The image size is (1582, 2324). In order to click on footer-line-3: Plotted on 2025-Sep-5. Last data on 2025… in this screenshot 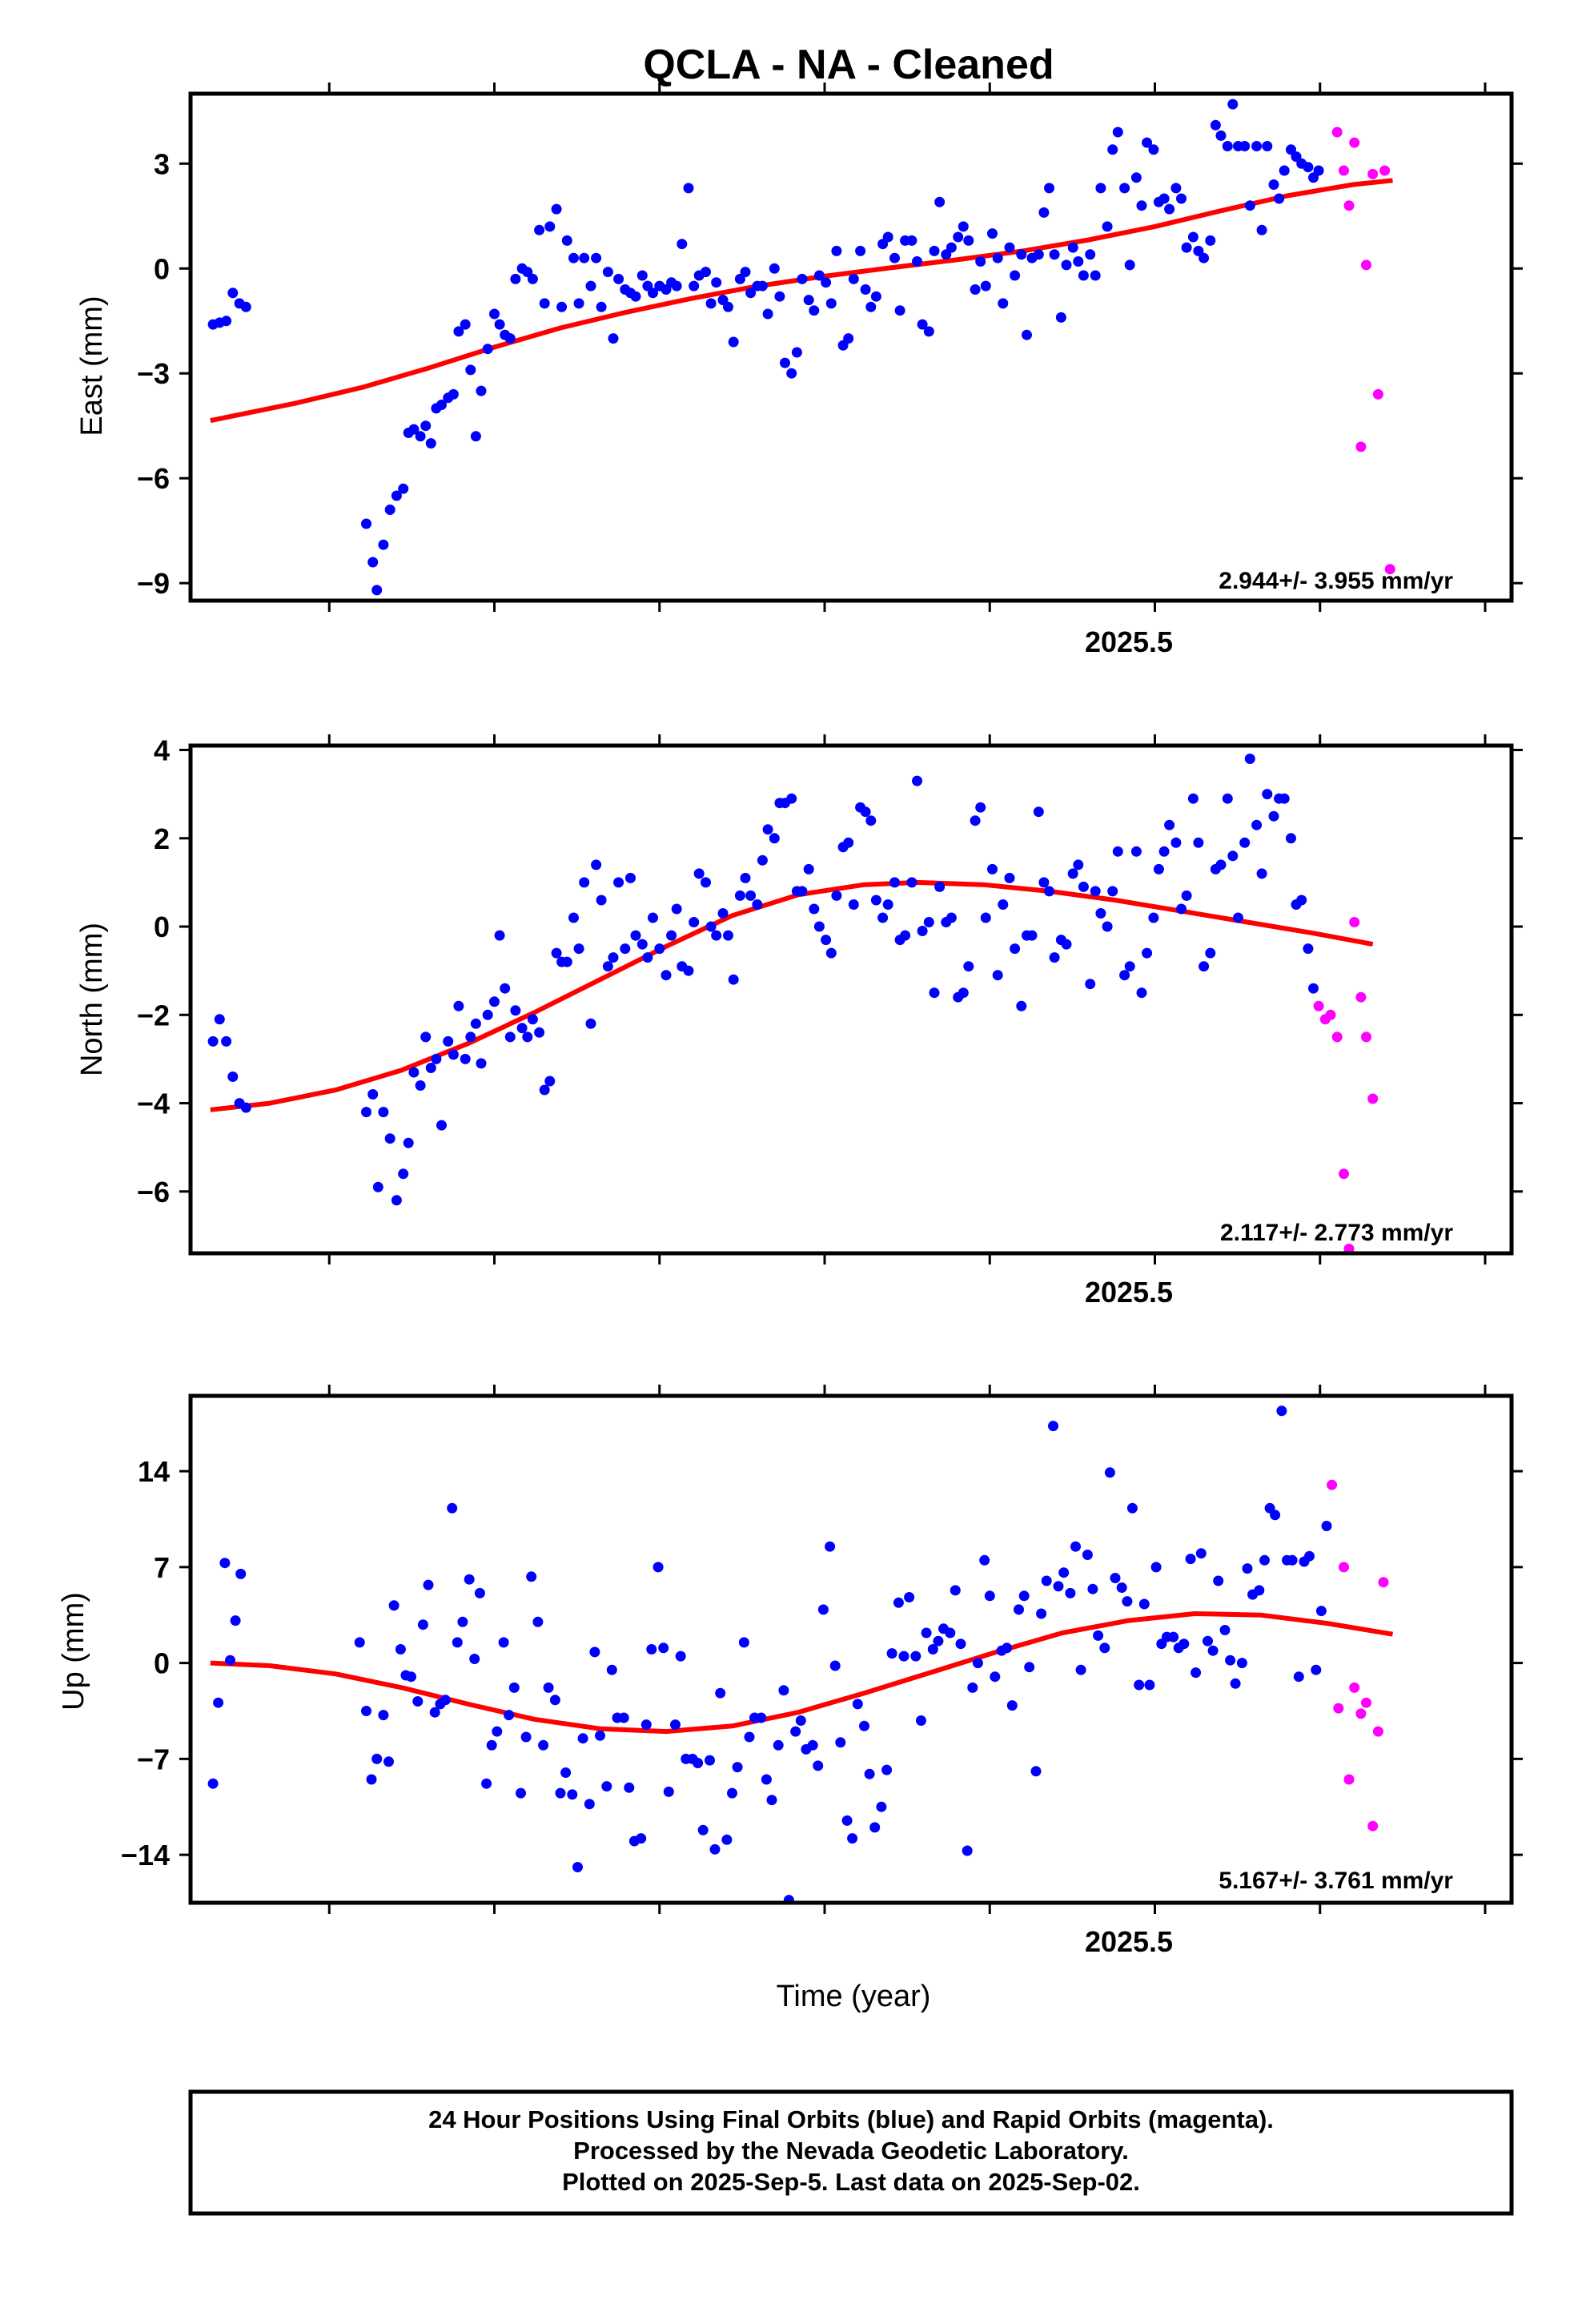, I will do `click(851, 2182)`.